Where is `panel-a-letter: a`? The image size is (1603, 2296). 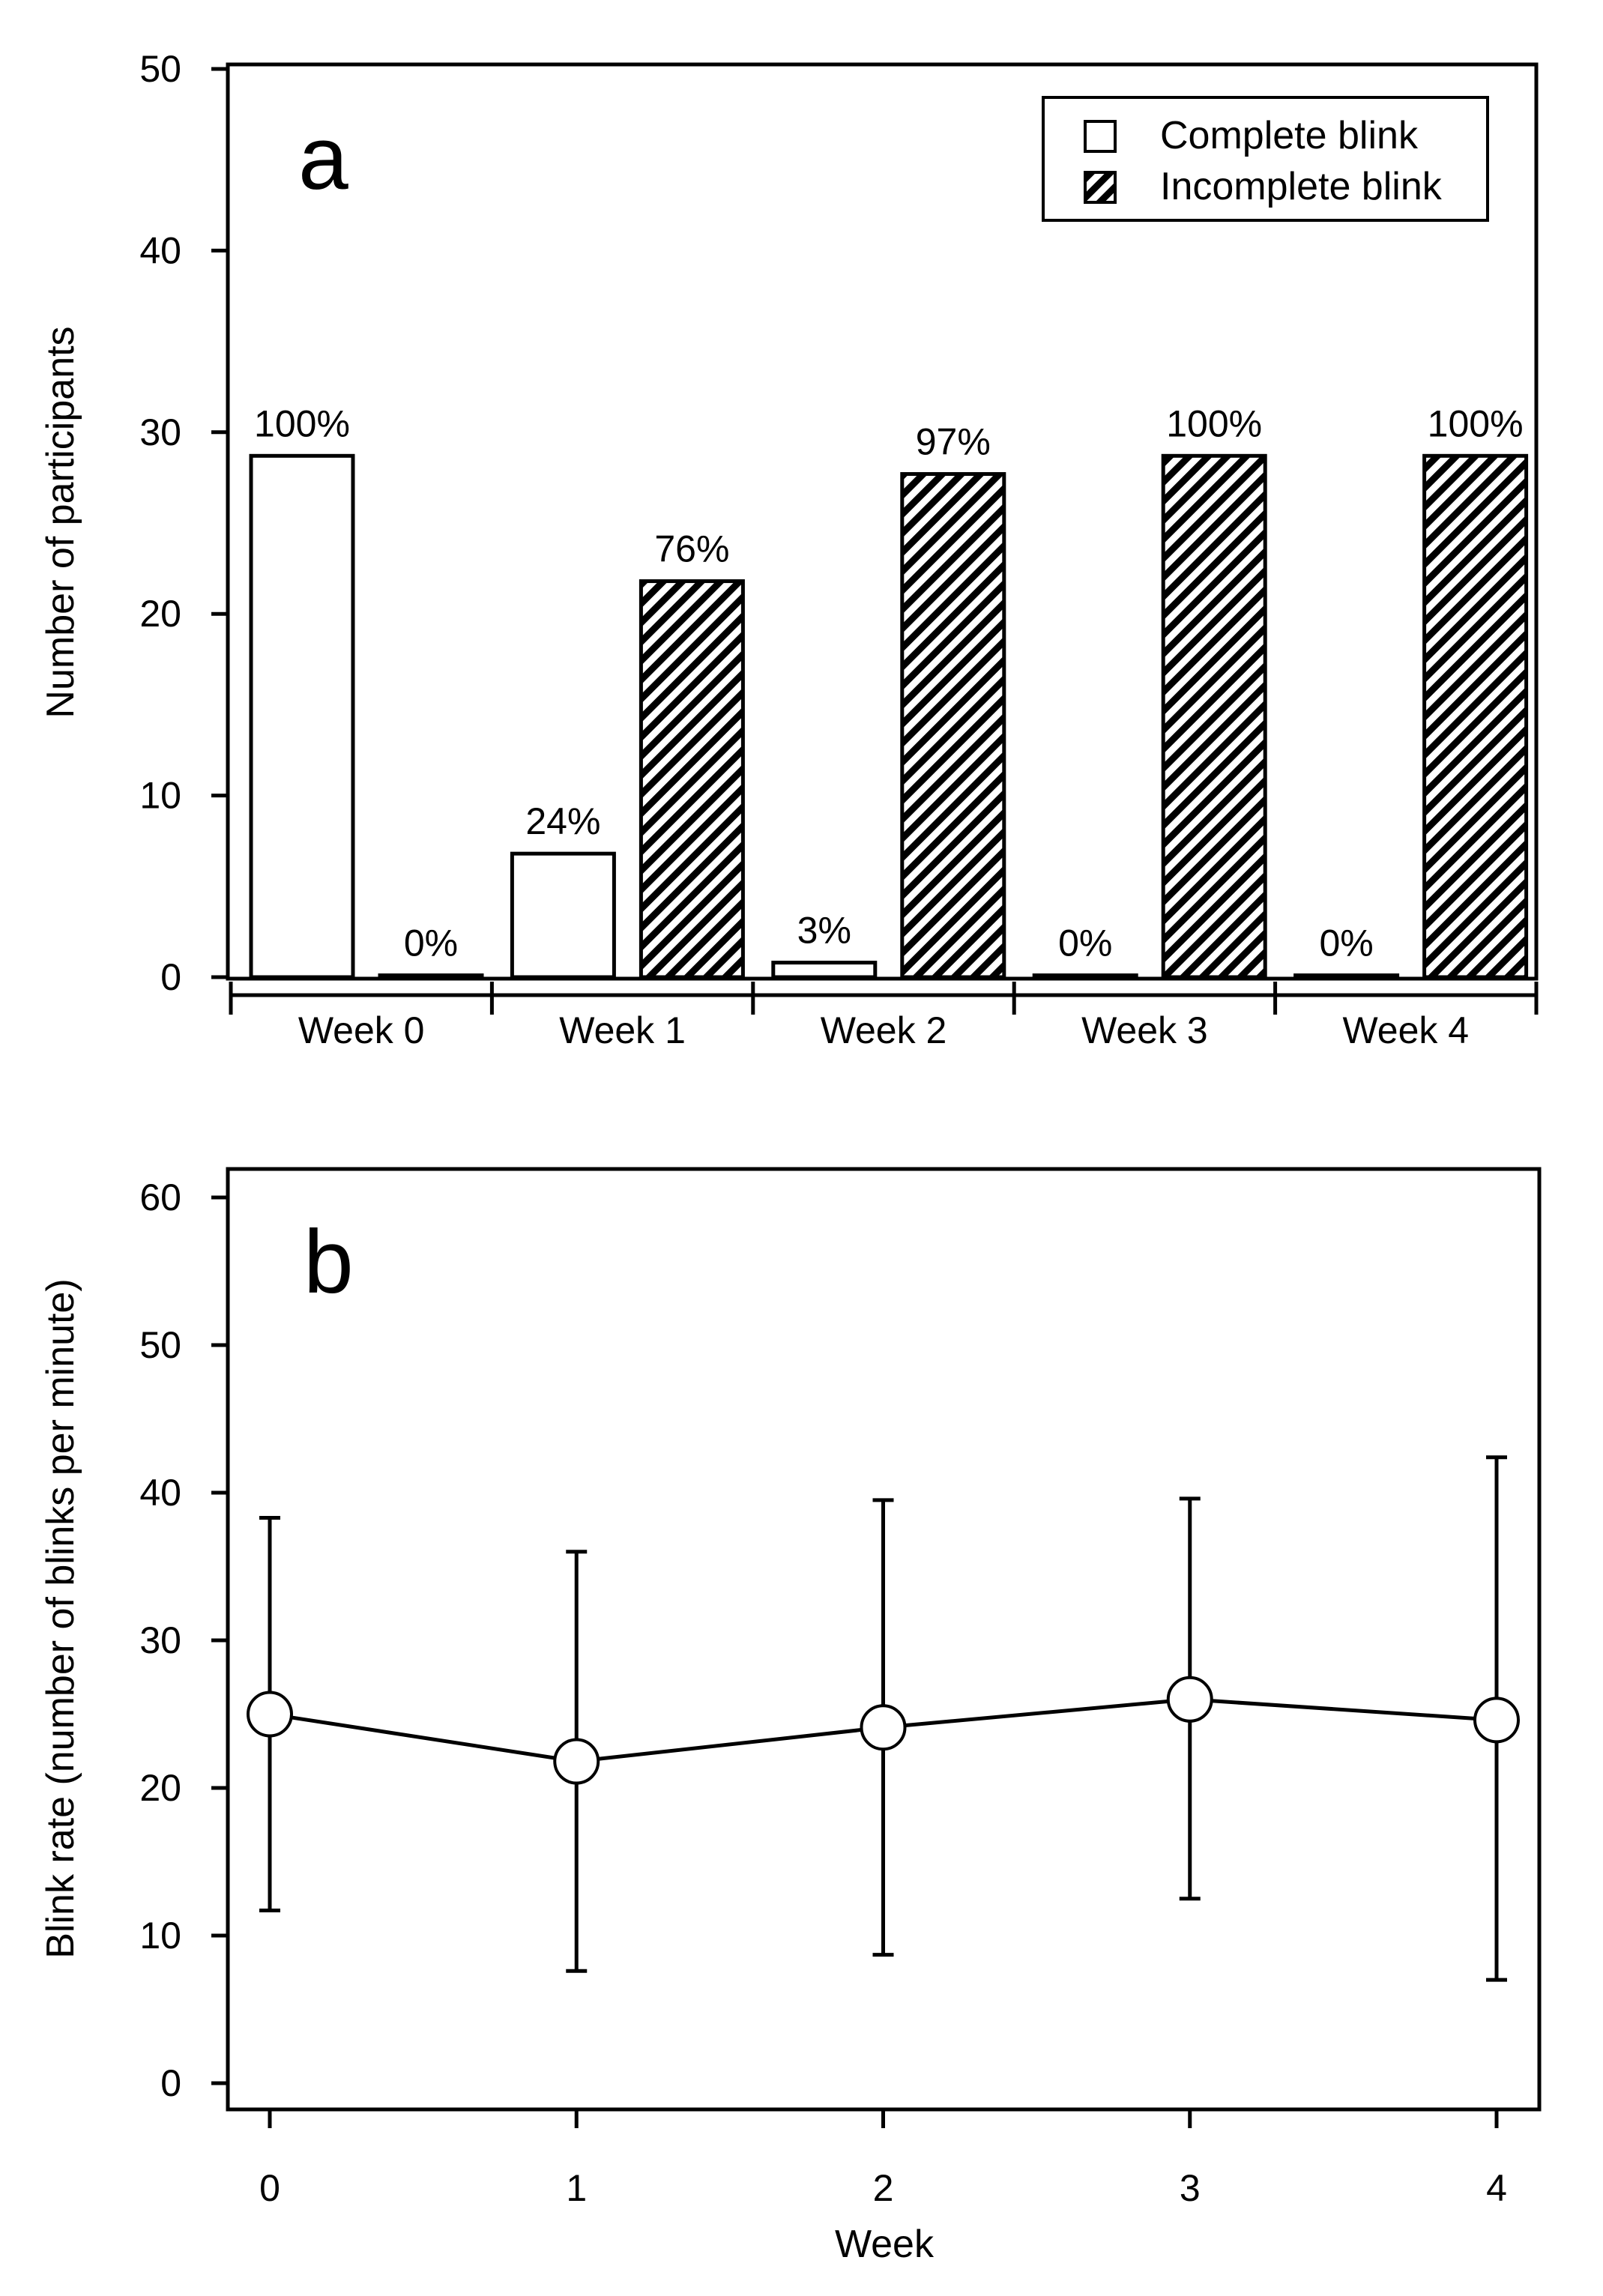 panel-a-letter: a is located at coordinates (323, 158).